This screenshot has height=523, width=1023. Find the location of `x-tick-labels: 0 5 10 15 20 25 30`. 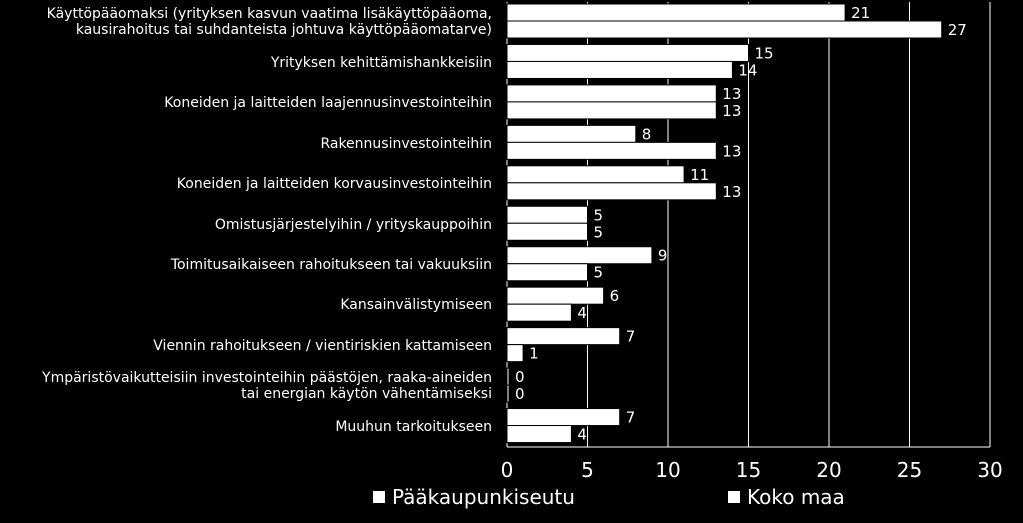

x-tick-labels: 0 5 10 15 20 25 30 is located at coordinates (752, 470).